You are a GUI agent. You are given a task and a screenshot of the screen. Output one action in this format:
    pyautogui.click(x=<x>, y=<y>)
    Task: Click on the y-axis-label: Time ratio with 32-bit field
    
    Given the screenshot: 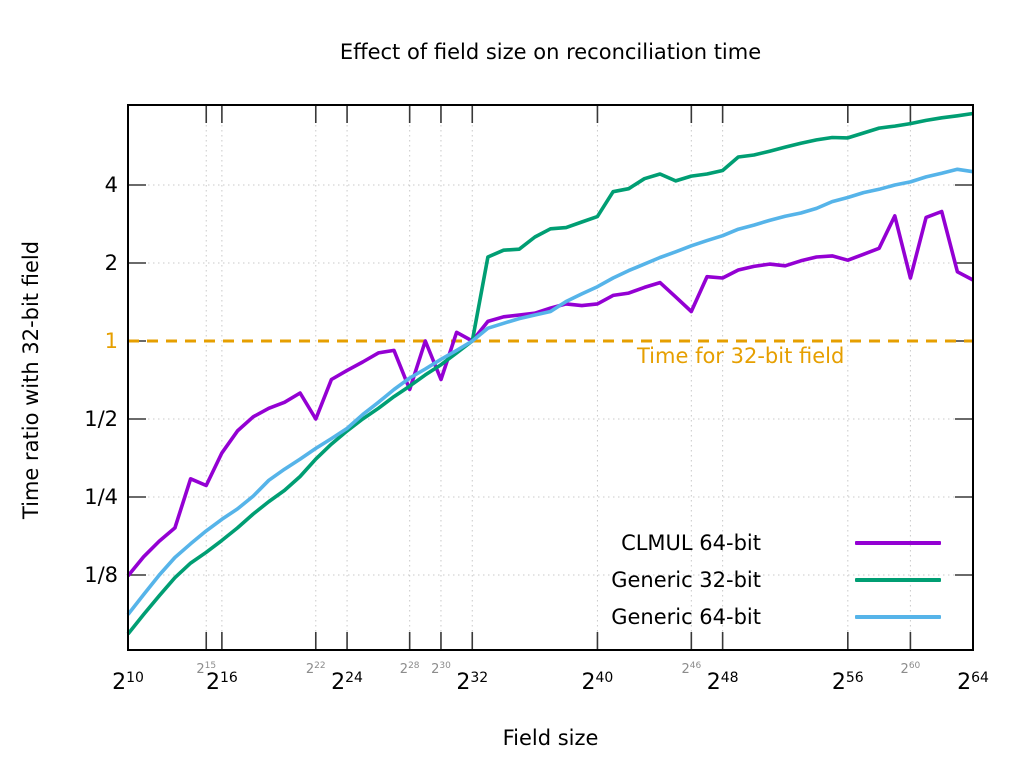 What is the action you would take?
    pyautogui.click(x=31, y=380)
    